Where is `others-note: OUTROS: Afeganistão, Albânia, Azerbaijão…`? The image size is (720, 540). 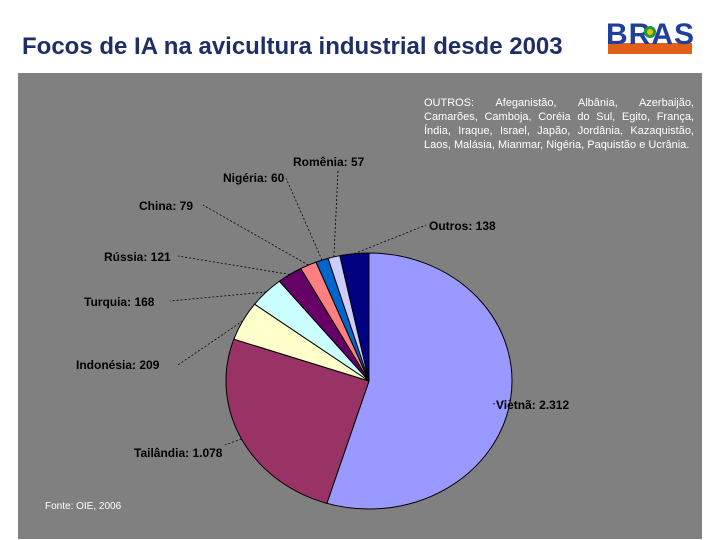
others-note: OUTROS: Afeganistão, Albânia, Azerbaijão… is located at coordinates (559, 124).